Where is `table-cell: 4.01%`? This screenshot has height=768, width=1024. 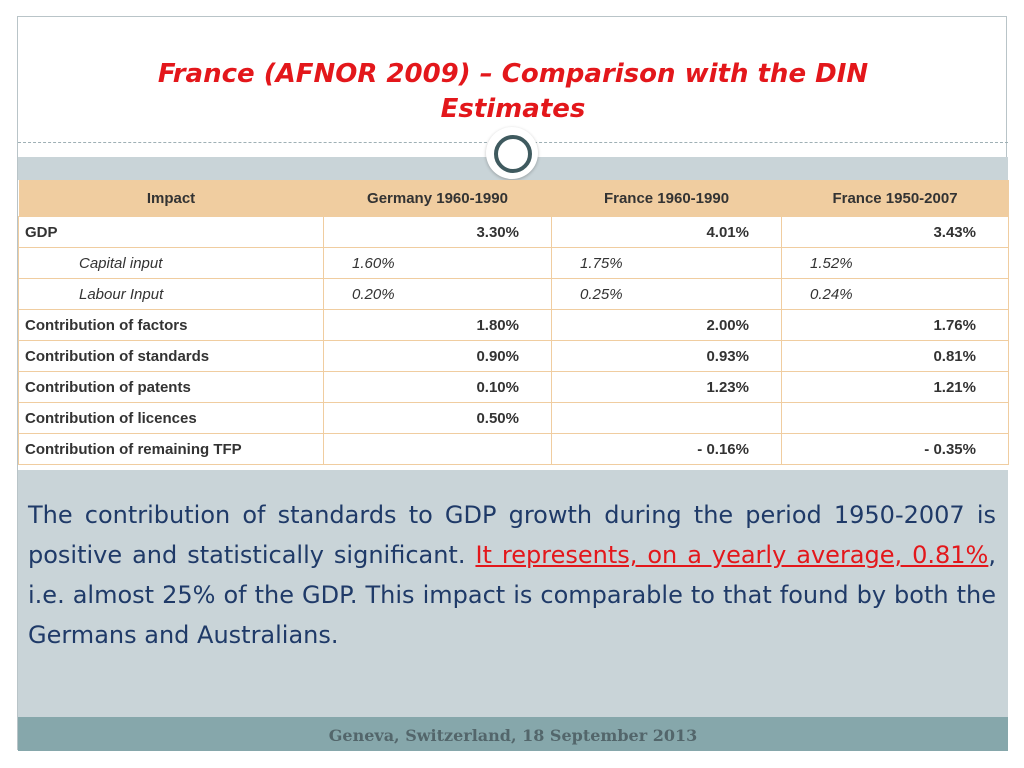 table-cell: 4.01% is located at coordinates (666, 232).